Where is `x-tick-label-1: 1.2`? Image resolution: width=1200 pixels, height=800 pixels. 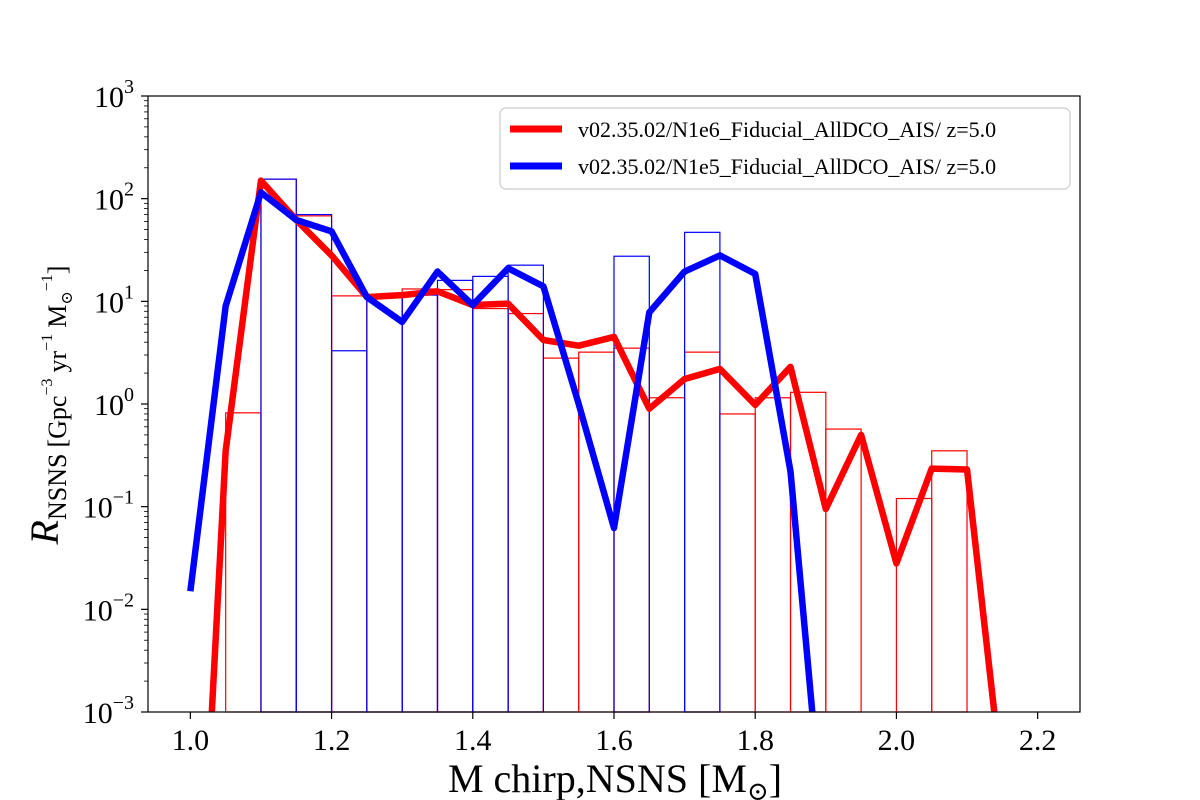 x-tick-label-1: 1.2 is located at coordinates (332, 740).